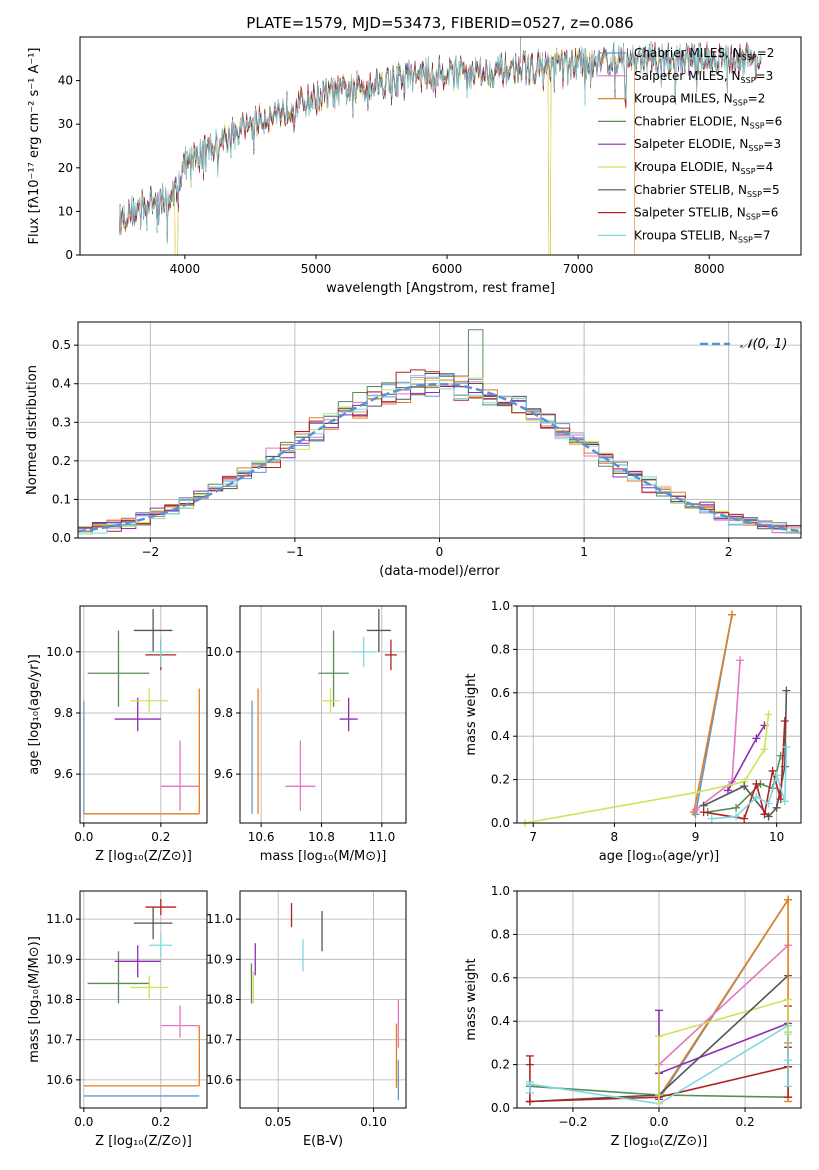 The width and height of the screenshot is (819, 1170). I want to click on x-tick-label: 10.6, so click(261, 837).